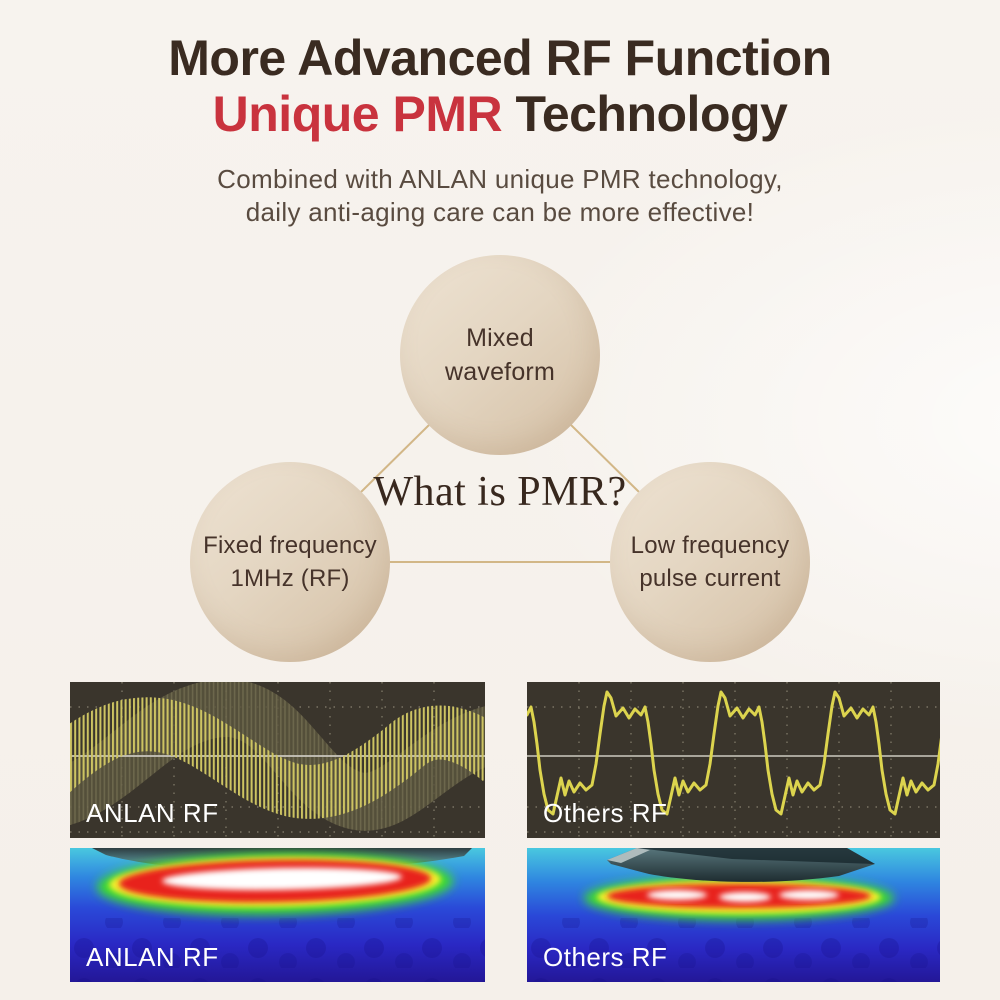 The image size is (1000, 1000). I want to click on panel-others-waveform: Others RF, so click(733, 760).